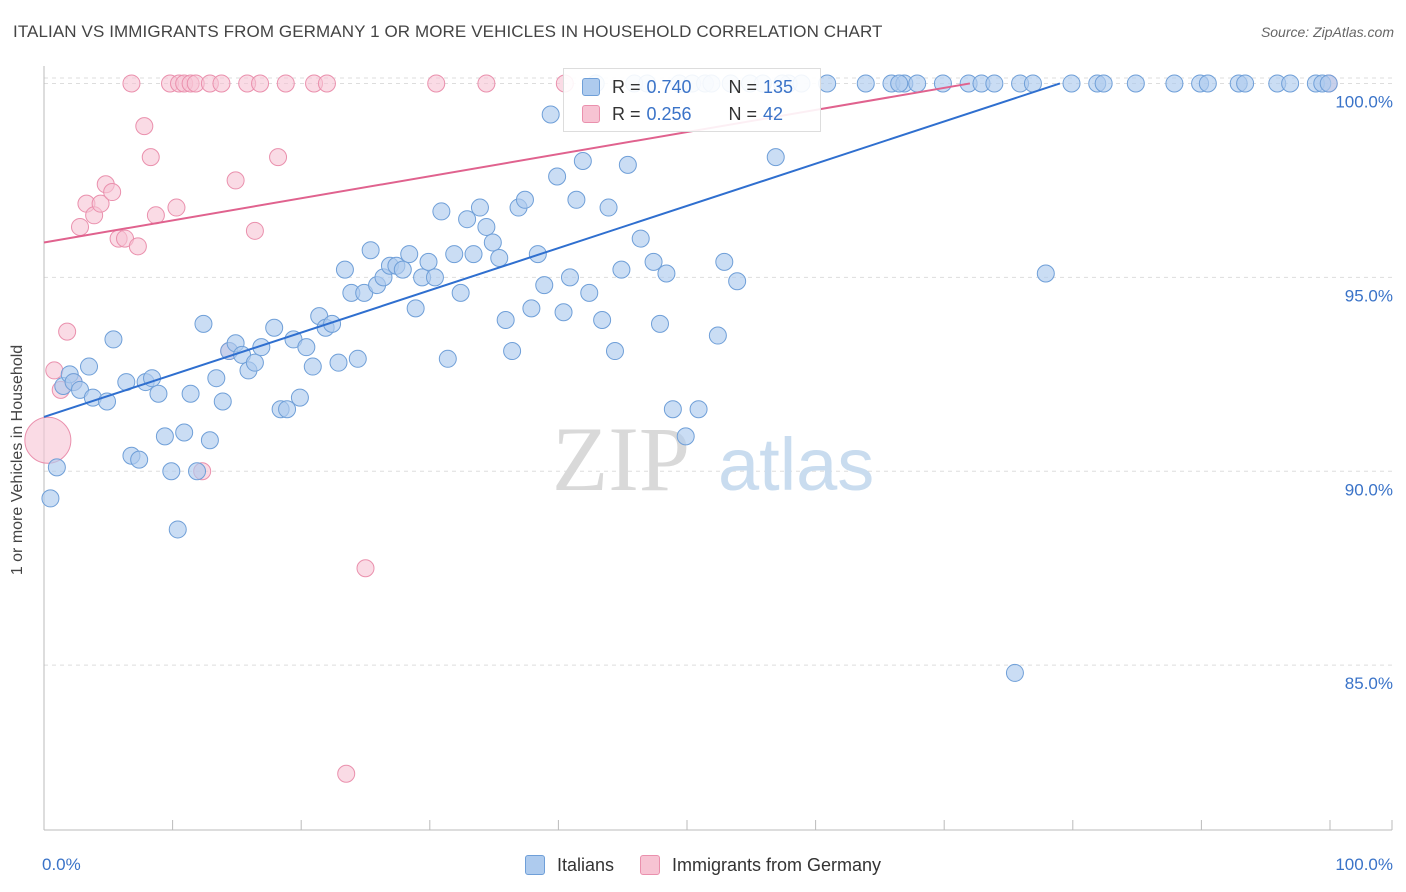 Image resolution: width=1406 pixels, height=892 pixels. Describe the element at coordinates (692, 100) in the screenshot. I see `stats-legend: R = 0.740 N = 135 R = 0.256 N = 42` at that location.